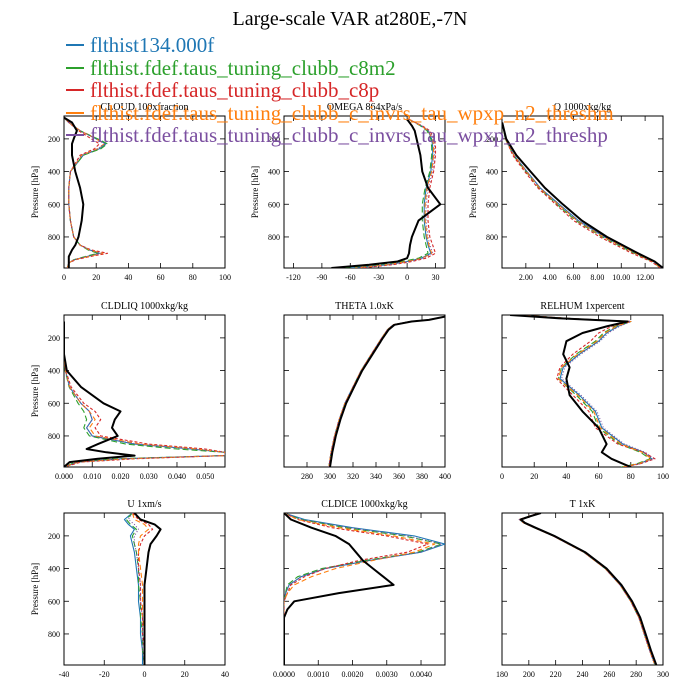 This screenshot has height=700, width=700. What do you see at coordinates (502, 674) in the screenshot?
I see `x-tick-label: 180` at bounding box center [502, 674].